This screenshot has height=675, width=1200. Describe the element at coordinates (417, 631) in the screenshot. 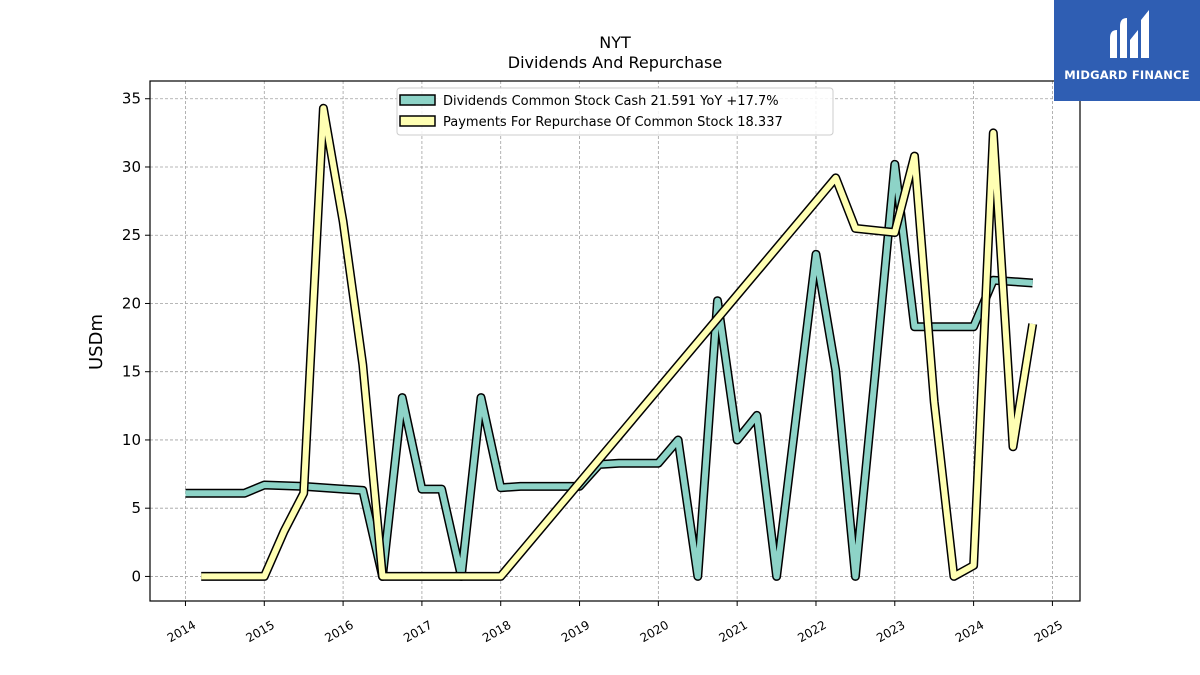

I see `x-tick-label: 2017` at that location.